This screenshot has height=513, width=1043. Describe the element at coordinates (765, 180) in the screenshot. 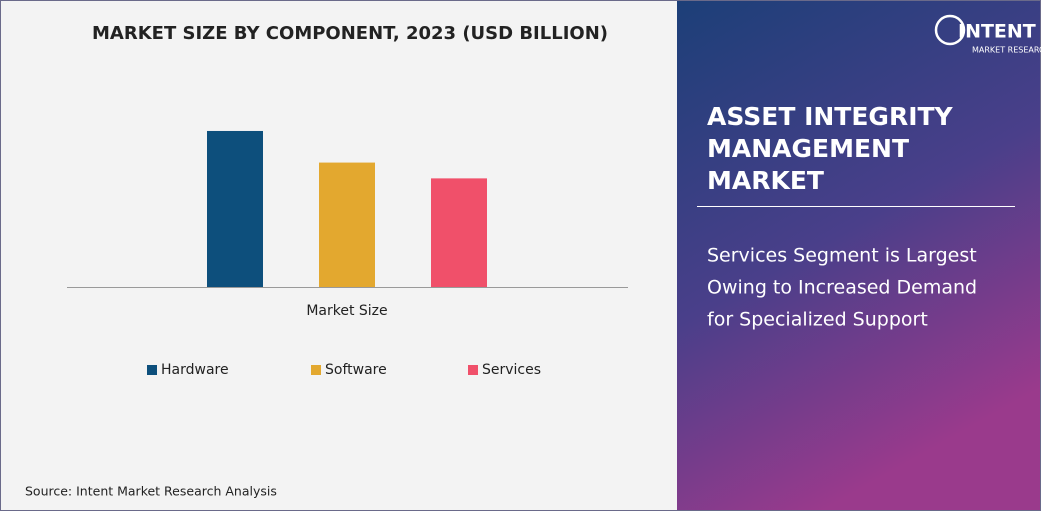

I see `panel-title: MARKET` at that location.